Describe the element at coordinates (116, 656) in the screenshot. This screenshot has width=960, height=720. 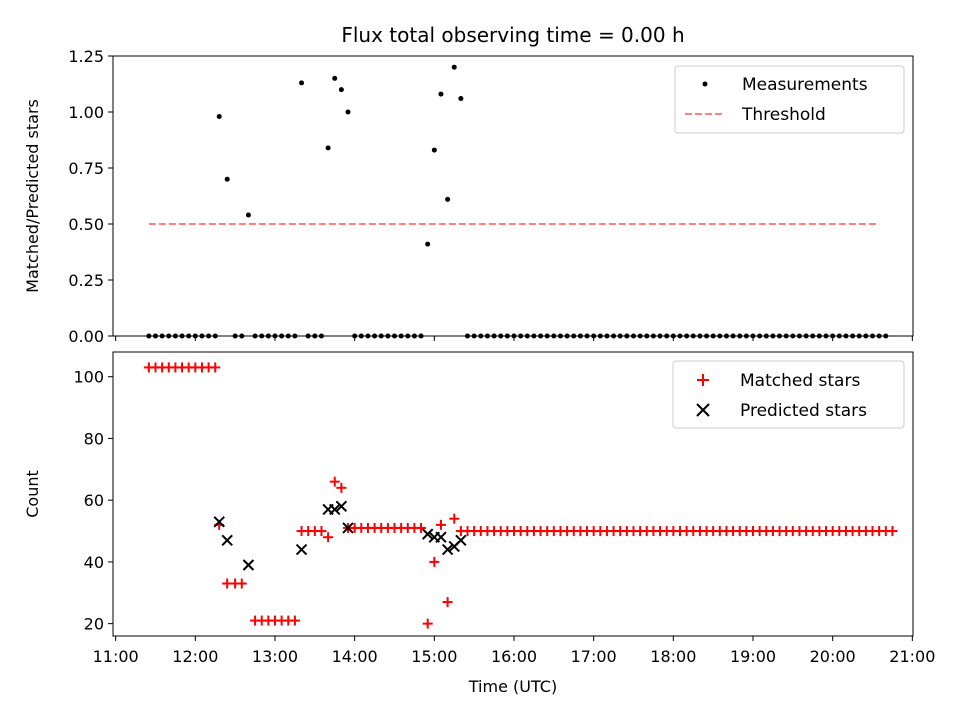
I see `x-tick-label: 11:00` at that location.